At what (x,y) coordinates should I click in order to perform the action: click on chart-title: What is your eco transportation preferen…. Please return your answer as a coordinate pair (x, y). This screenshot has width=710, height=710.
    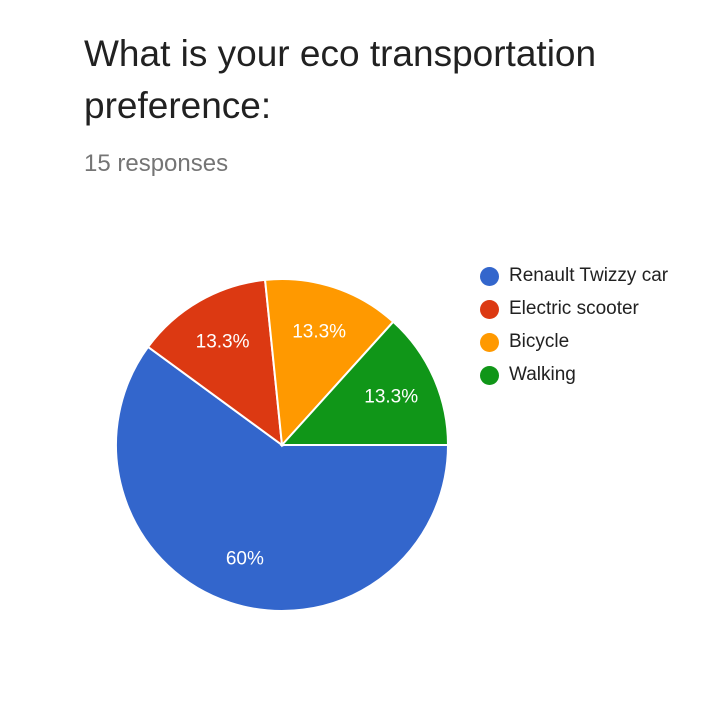
    Looking at the image, I should click on (340, 79).